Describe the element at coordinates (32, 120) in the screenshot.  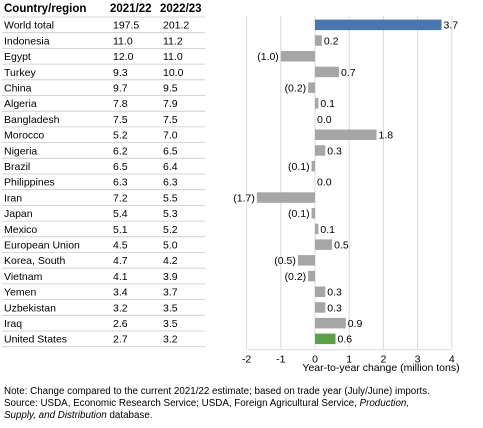
I see `row-country: Bangladesh` at that location.